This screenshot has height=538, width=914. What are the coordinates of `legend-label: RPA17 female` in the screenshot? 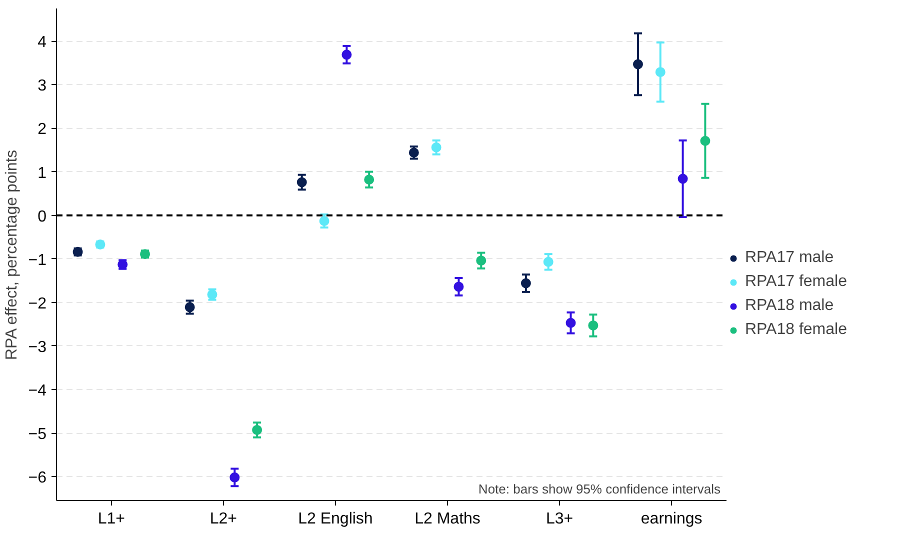 It's located at (796, 282).